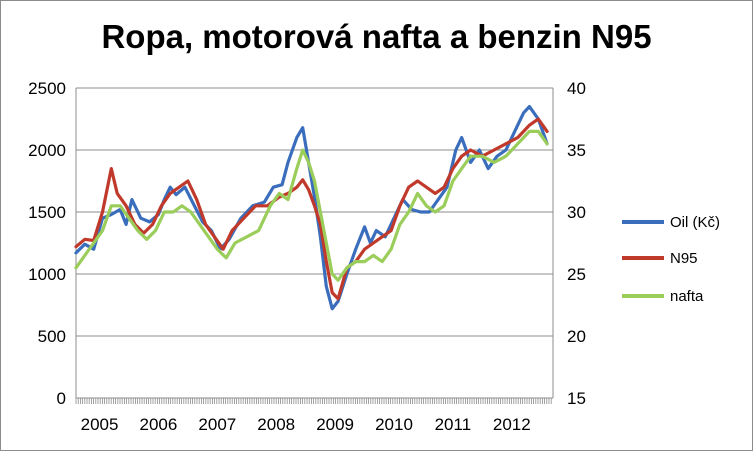  Describe the element at coordinates (47, 274) in the screenshot. I see `left-tick-label: 1000` at that location.